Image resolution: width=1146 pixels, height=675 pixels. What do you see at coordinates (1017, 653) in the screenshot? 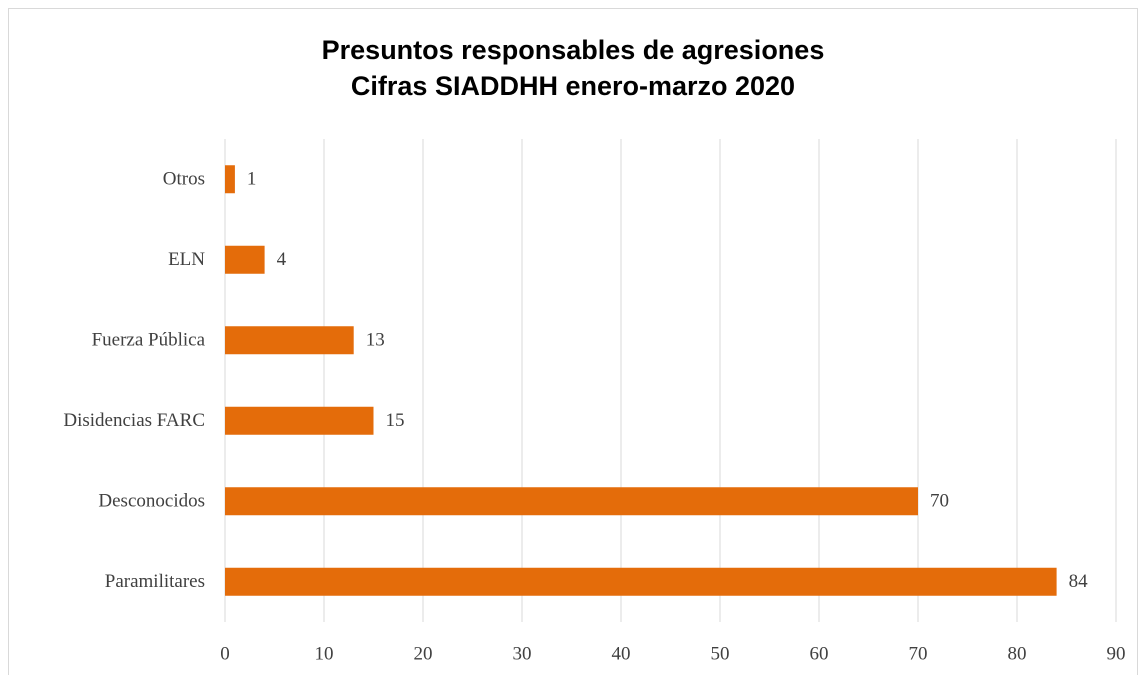
I see `x-tick-label: 80` at bounding box center [1017, 653].